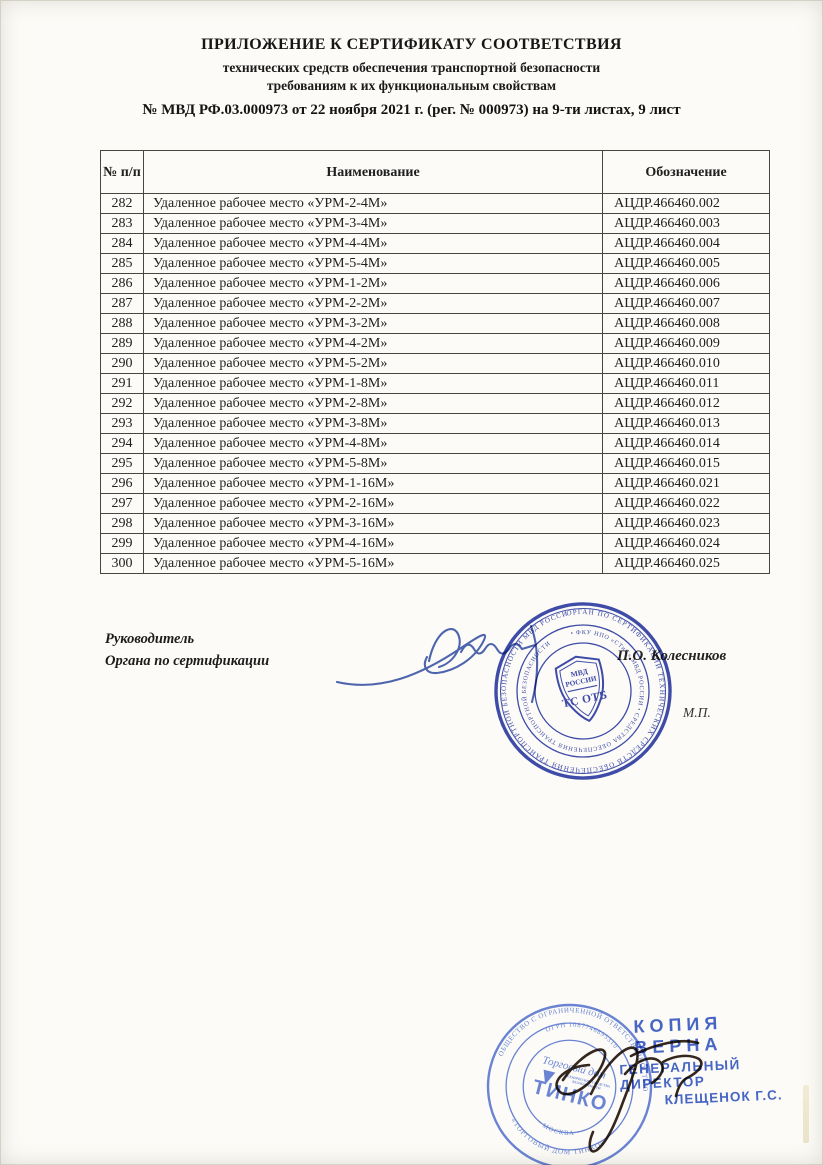 This screenshot has width=823, height=1165. What do you see at coordinates (686, 503) in the screenshot?
I see `item-designation: АЦДР.466460.022` at bounding box center [686, 503].